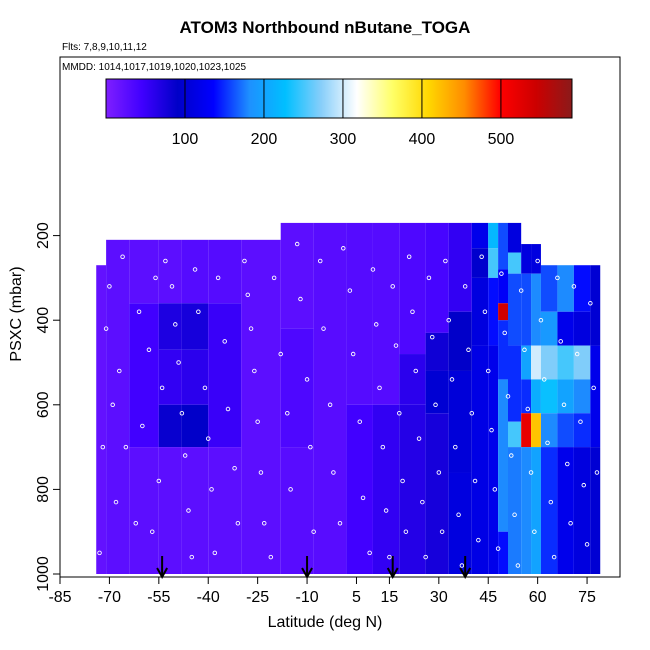 The width and height of the screenshot is (650, 650). What do you see at coordinates (306, 597) in the screenshot?
I see `x-tick-label: -10` at bounding box center [306, 597].